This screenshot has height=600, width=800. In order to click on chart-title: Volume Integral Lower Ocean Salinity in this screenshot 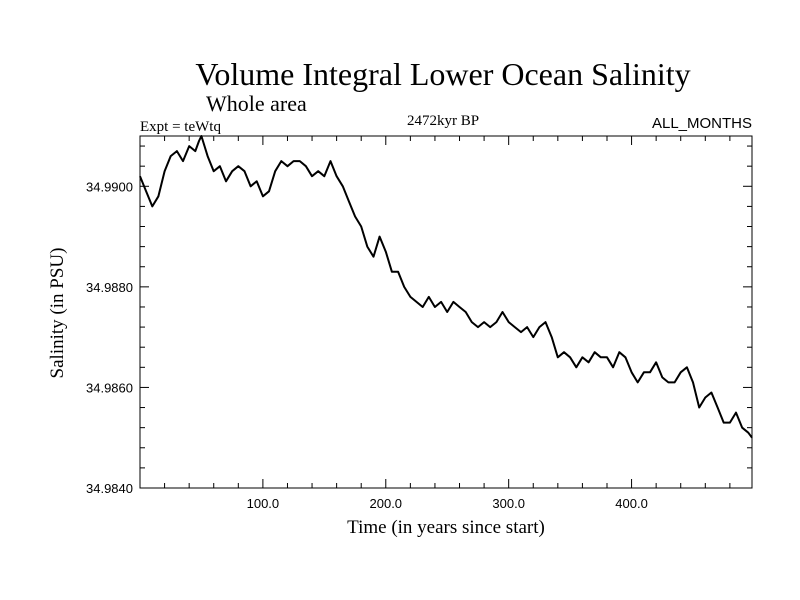, I will do `click(442, 74)`.